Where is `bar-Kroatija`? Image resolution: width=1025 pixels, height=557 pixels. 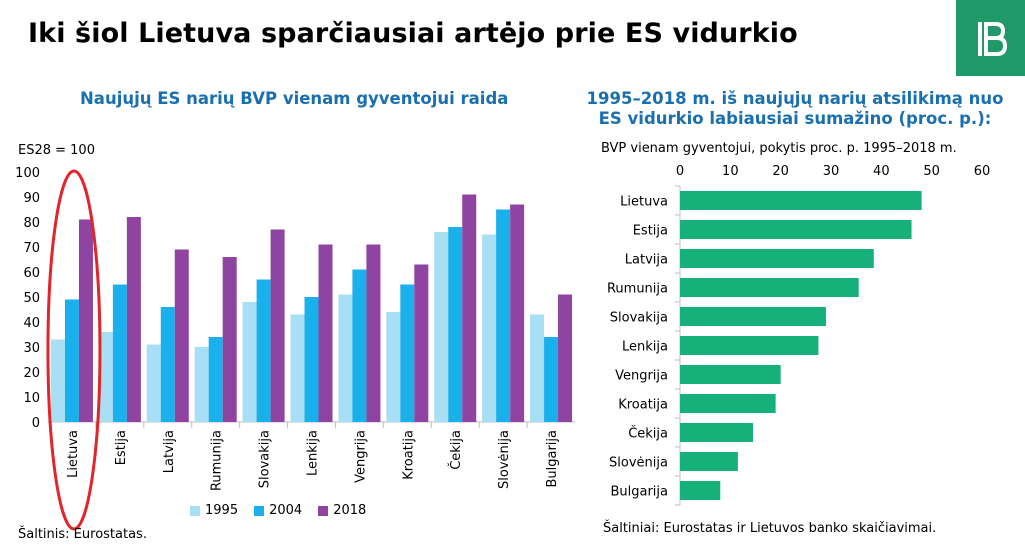 bar-Kroatija is located at coordinates (728, 403).